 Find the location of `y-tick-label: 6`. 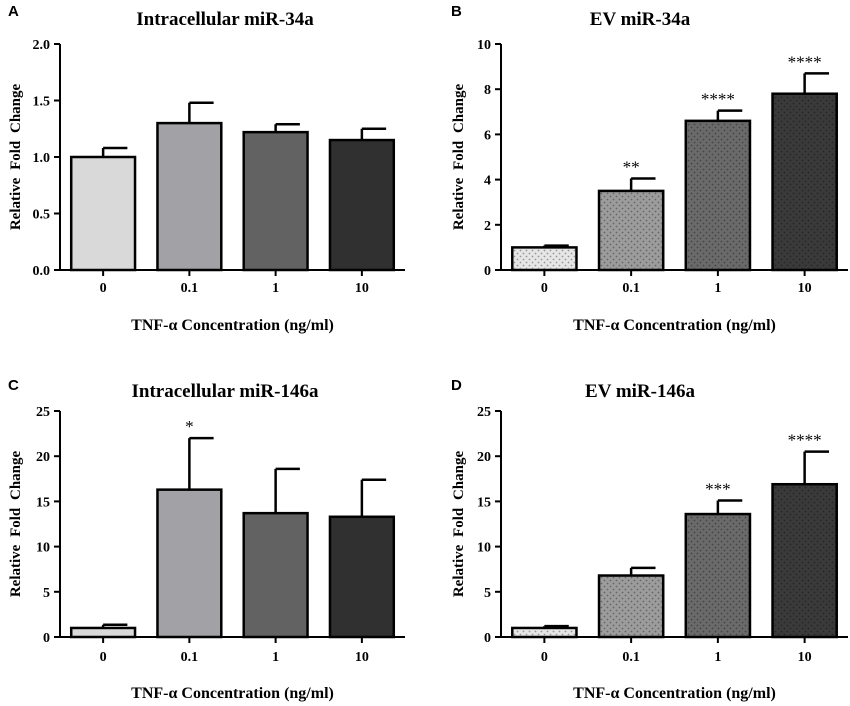

y-tick-label: 6 is located at coordinates (487, 135).